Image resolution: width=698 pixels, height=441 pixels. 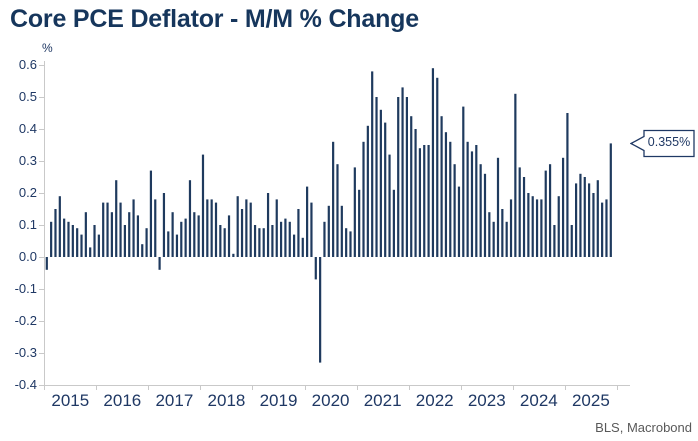 What do you see at coordinates (174, 400) in the screenshot?
I see `x-year-label: 2017` at bounding box center [174, 400].